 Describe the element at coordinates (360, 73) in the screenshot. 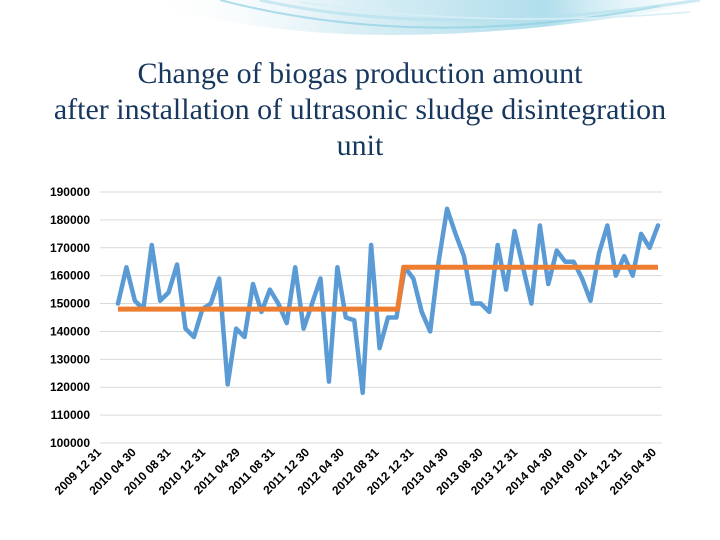

I see `title-line-1: Change of biogas production amount` at that location.